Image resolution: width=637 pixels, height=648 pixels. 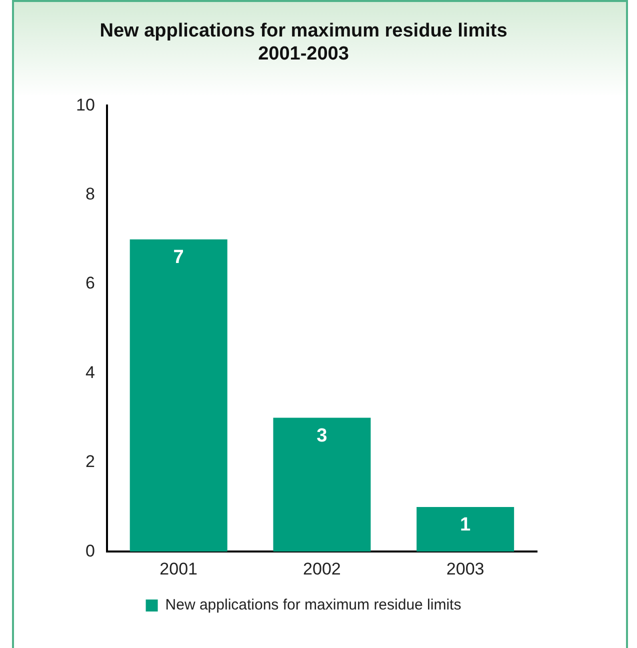 What do you see at coordinates (466, 525) in the screenshot?
I see `data-label: 1` at bounding box center [466, 525].